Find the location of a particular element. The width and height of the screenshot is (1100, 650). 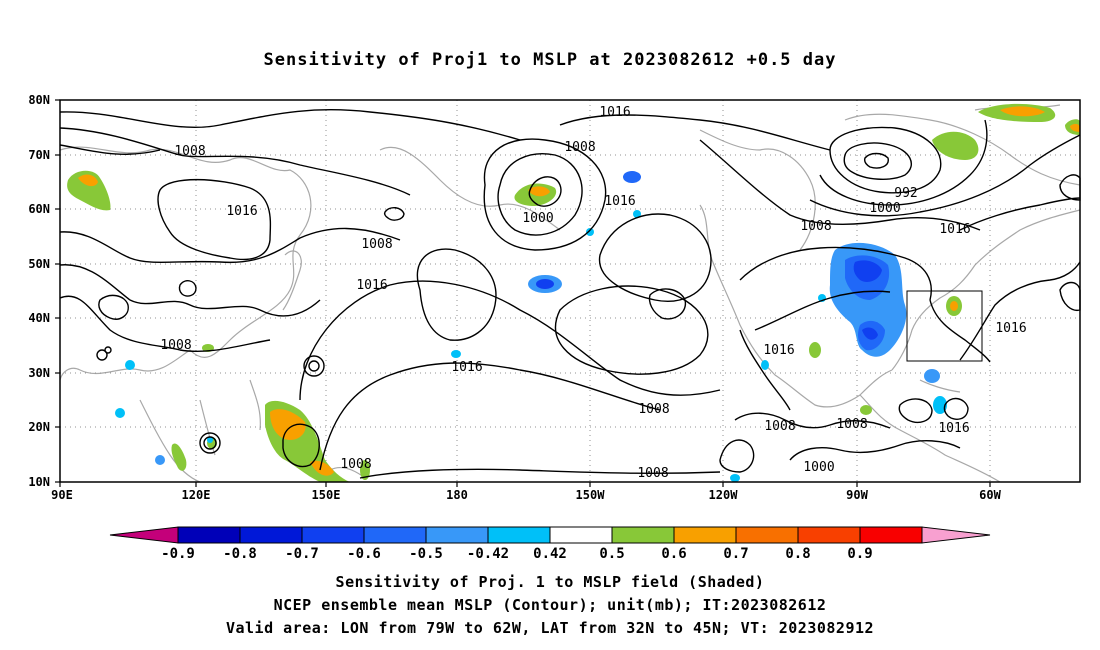

colorbar-max-arrow is located at coordinates (956, 535).